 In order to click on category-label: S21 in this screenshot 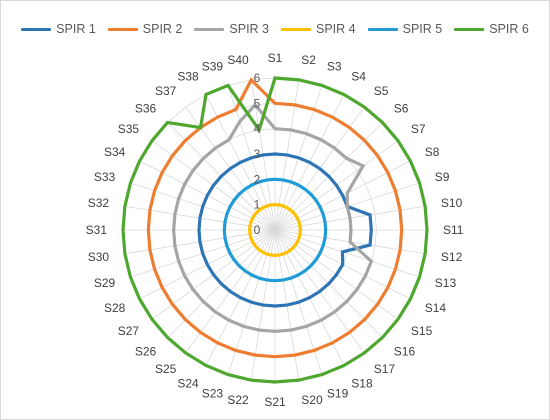, I will do `click(275, 402)`.